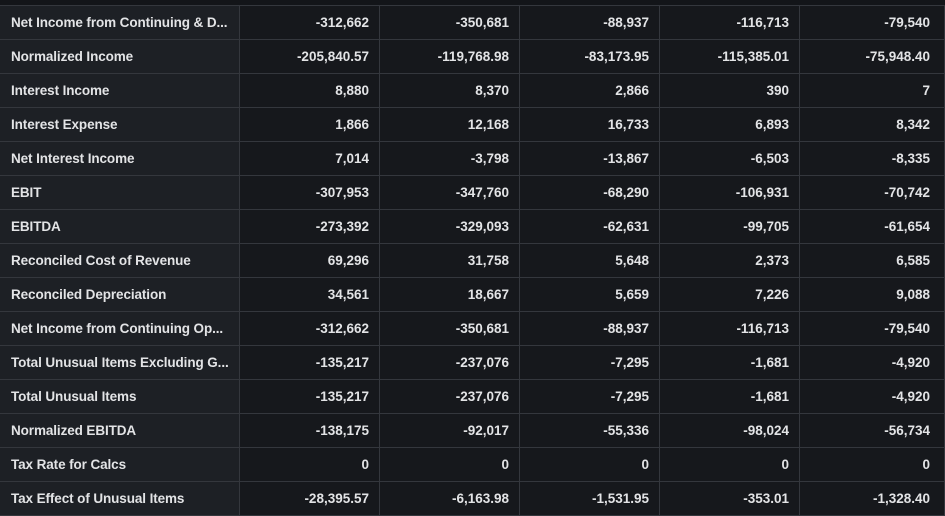 The height and width of the screenshot is (516, 945). I want to click on value-cell: 8,370, so click(450, 90).